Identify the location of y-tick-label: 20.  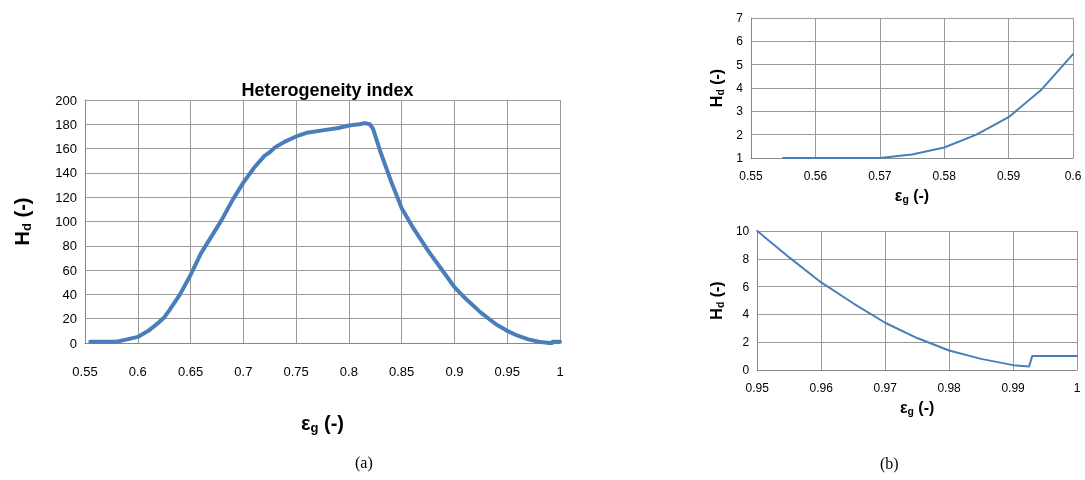
(69, 319).